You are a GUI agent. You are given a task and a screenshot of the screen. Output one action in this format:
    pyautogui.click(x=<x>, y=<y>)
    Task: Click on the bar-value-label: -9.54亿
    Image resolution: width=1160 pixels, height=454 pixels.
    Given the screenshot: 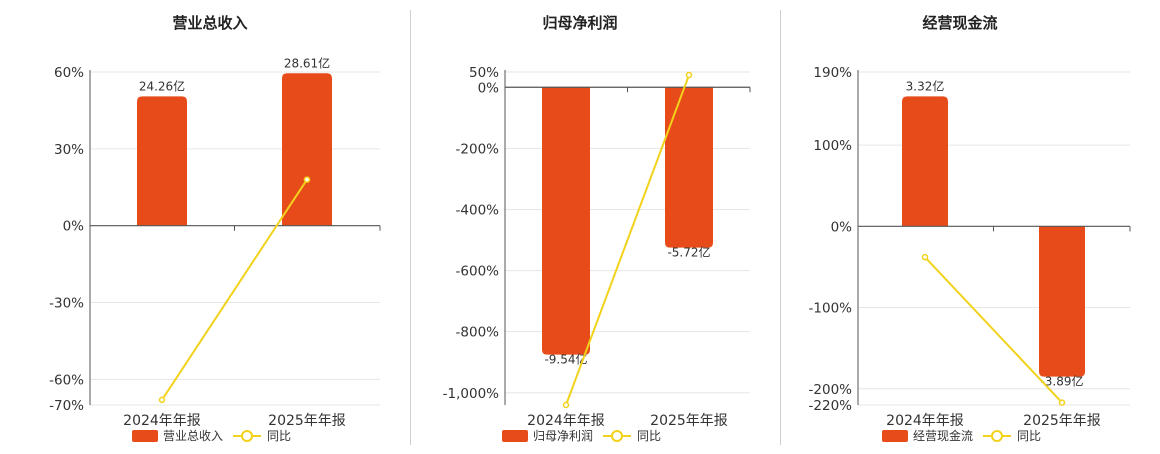 What is the action you would take?
    pyautogui.click(x=565, y=359)
    